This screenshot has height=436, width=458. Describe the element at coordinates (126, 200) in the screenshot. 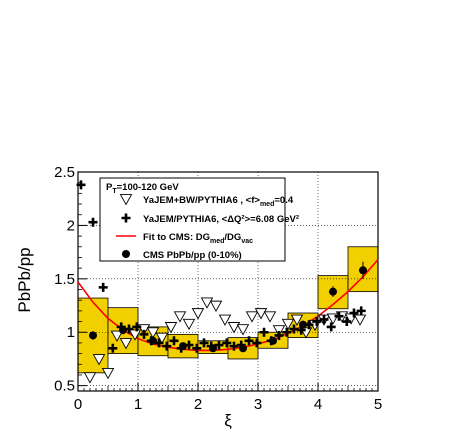

I see `legend-marker-triangle` at that location.